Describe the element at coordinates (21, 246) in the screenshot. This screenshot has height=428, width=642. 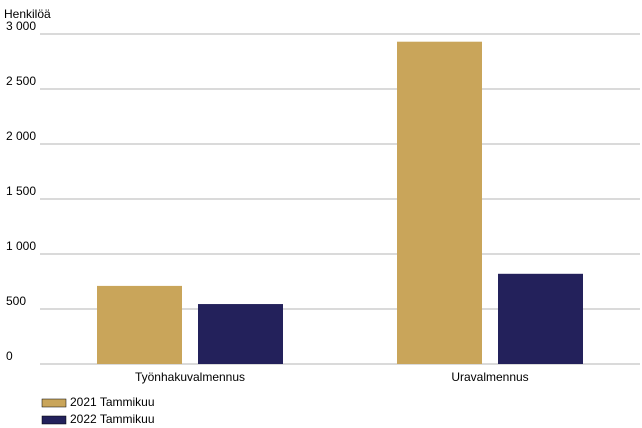
I see `y-tick-label: 1 000` at that location.